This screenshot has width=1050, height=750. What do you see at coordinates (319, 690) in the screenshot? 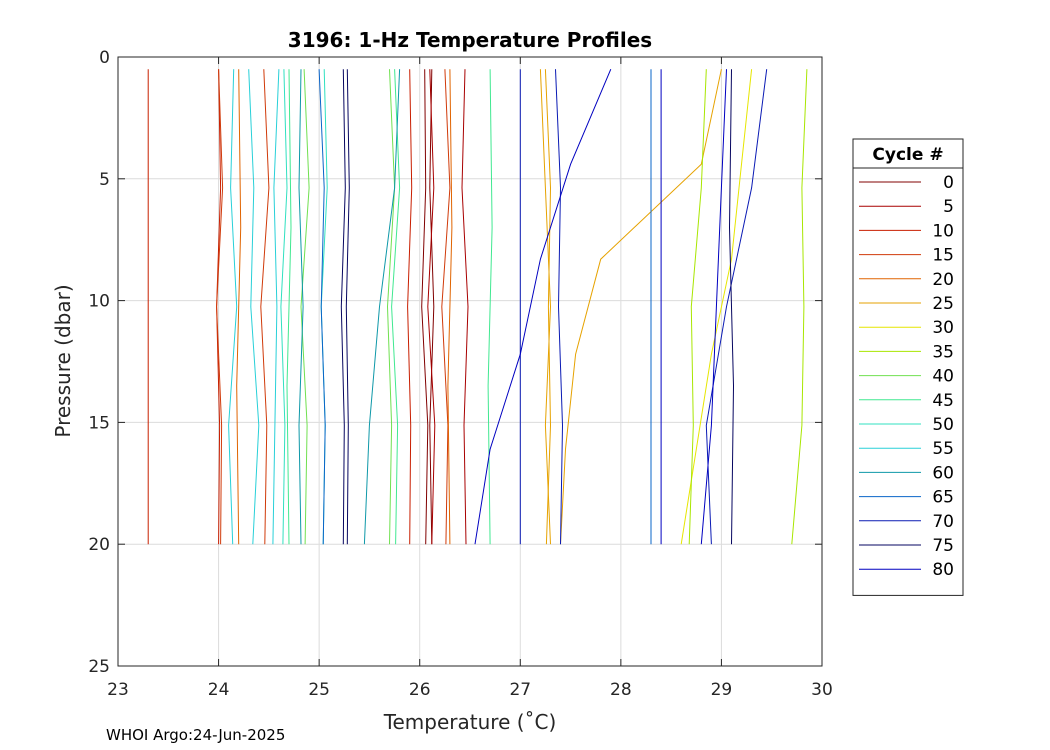
I see `x-tick-label: 25` at bounding box center [319, 690].